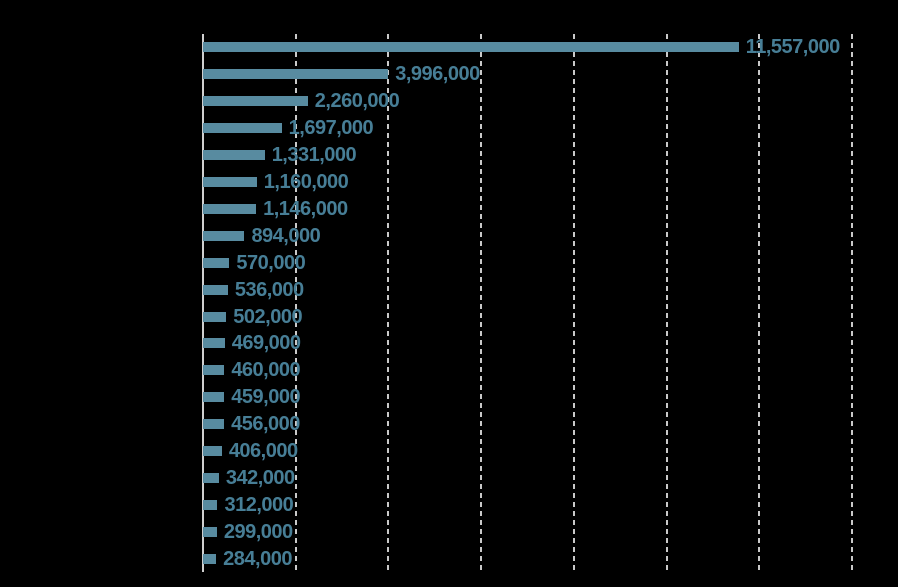 This screenshot has width=898, height=587. What do you see at coordinates (527, 531) in the screenshot?
I see `bar-row: 299,000` at bounding box center [527, 531].